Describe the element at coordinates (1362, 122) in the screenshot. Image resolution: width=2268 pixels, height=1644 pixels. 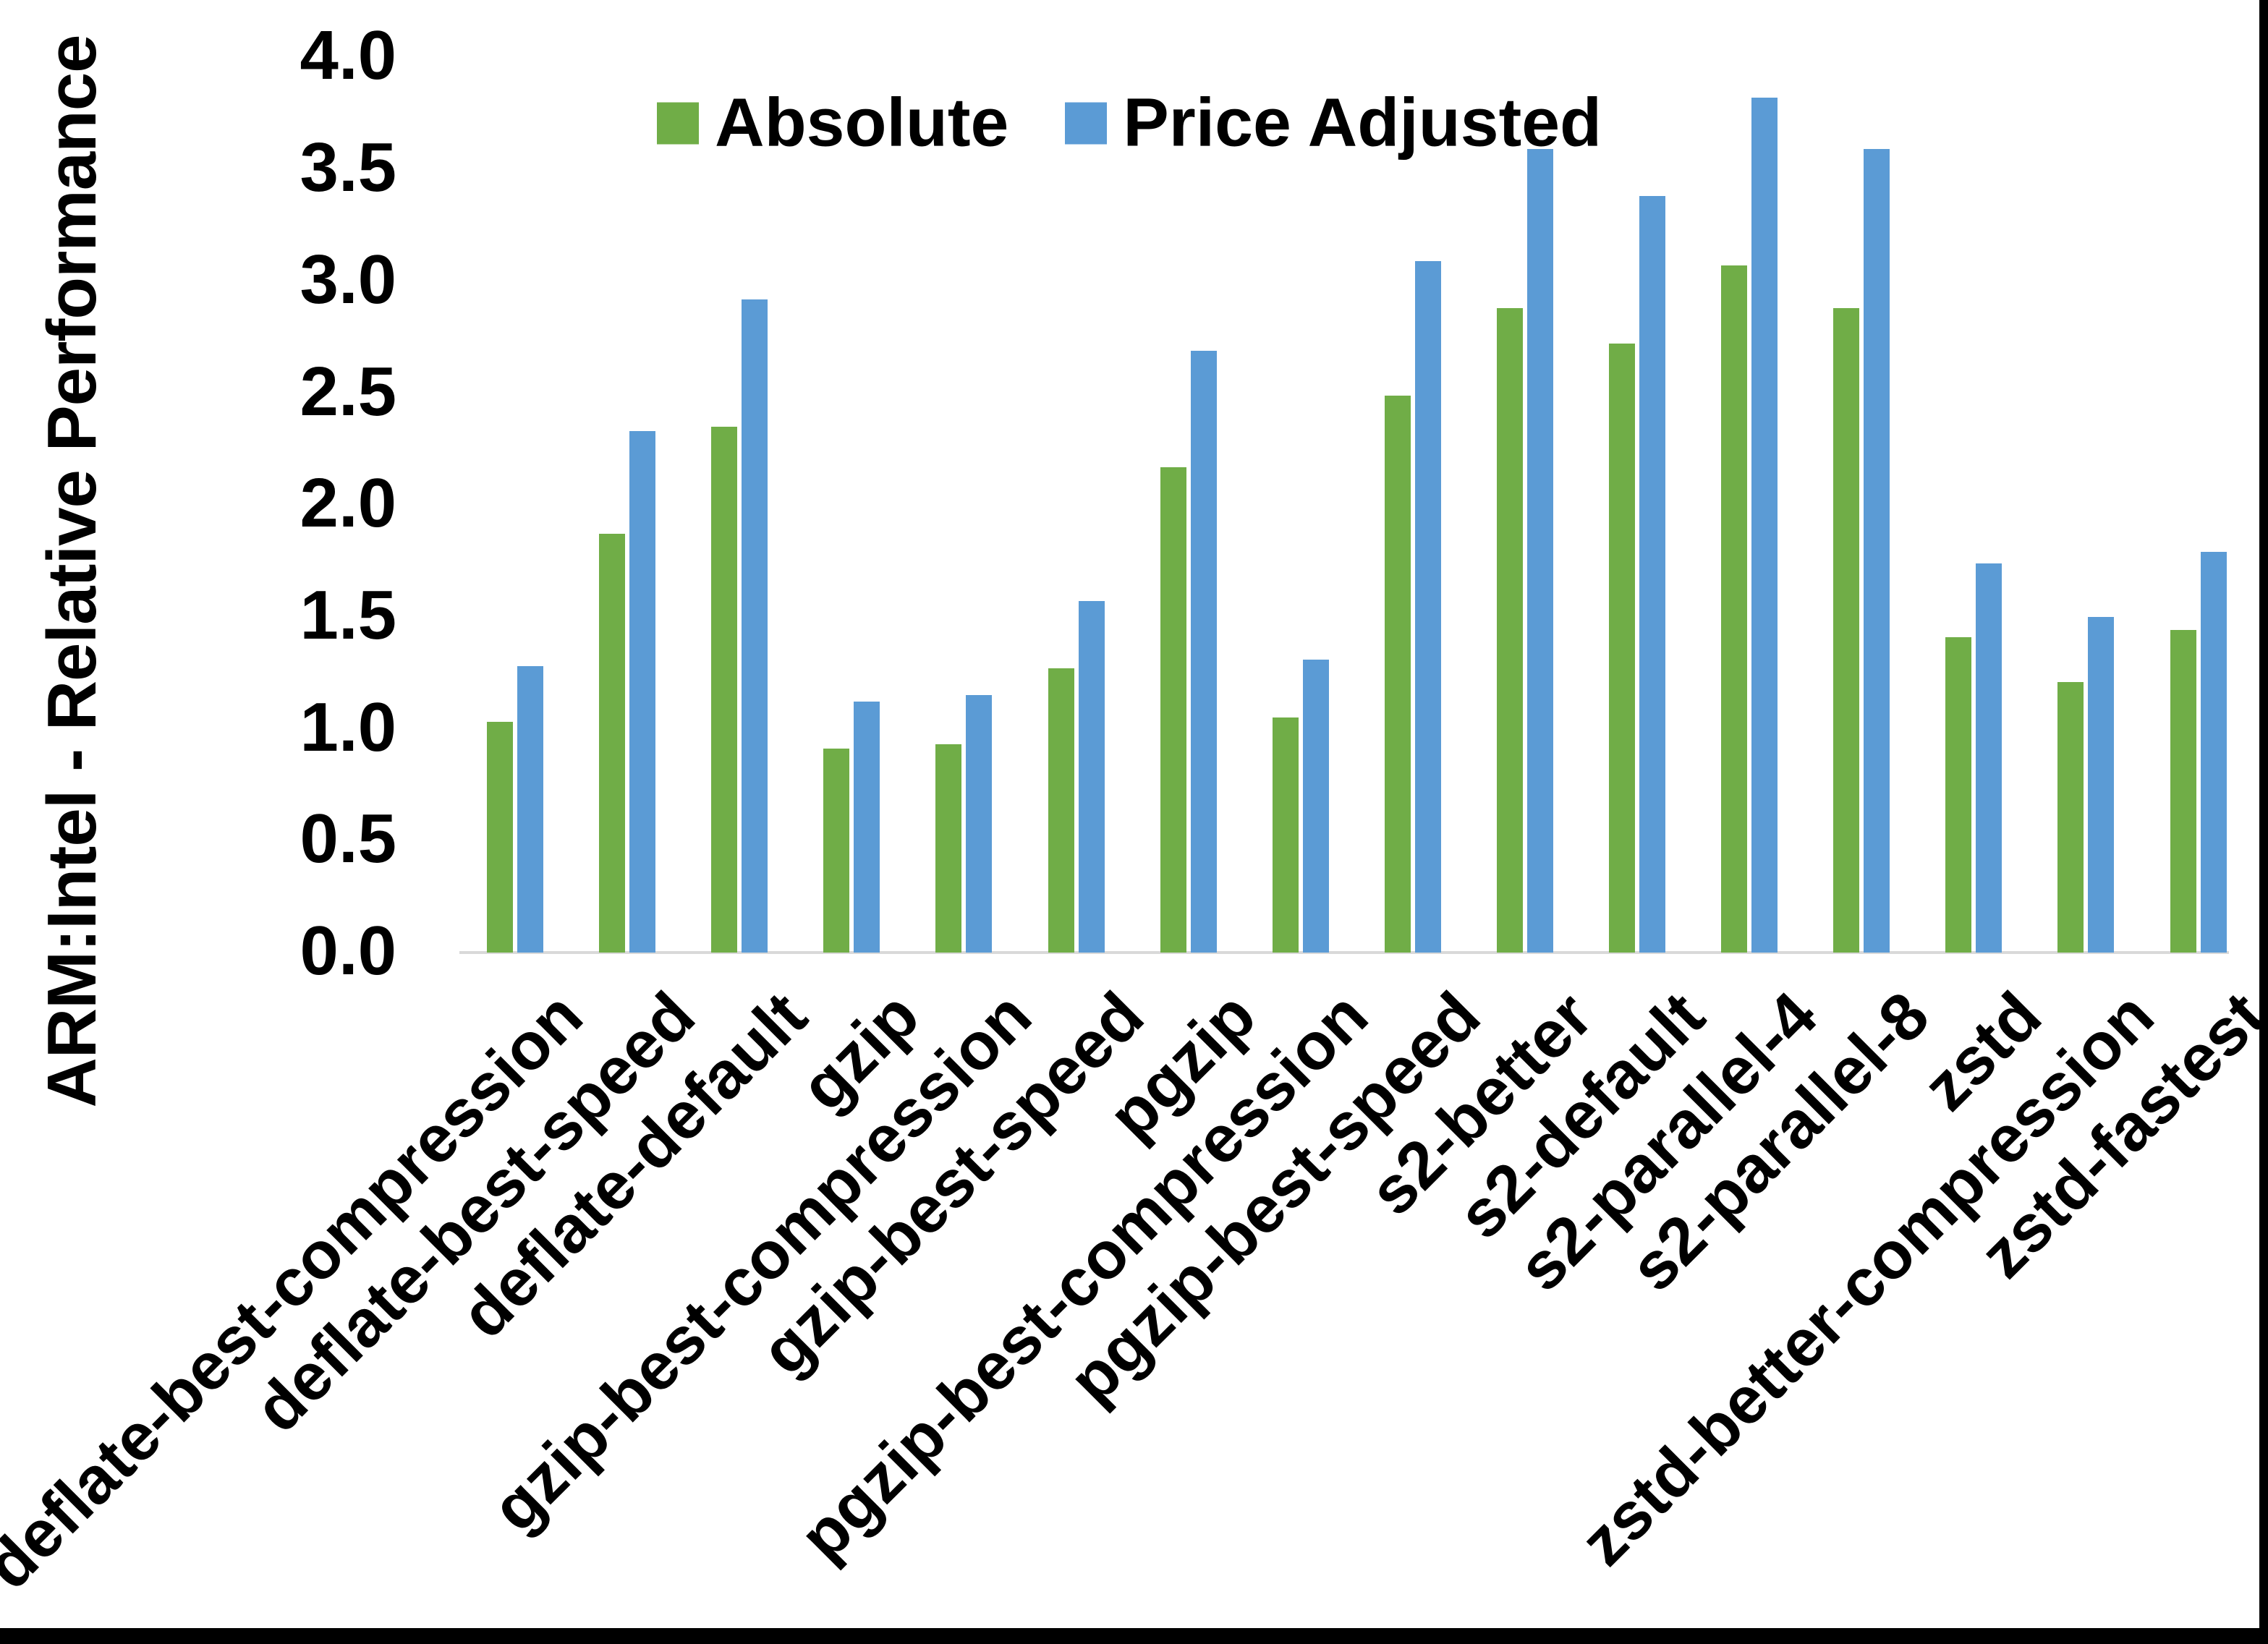
I see `legend-label-price-adjusted: Price Adjusted` at that location.